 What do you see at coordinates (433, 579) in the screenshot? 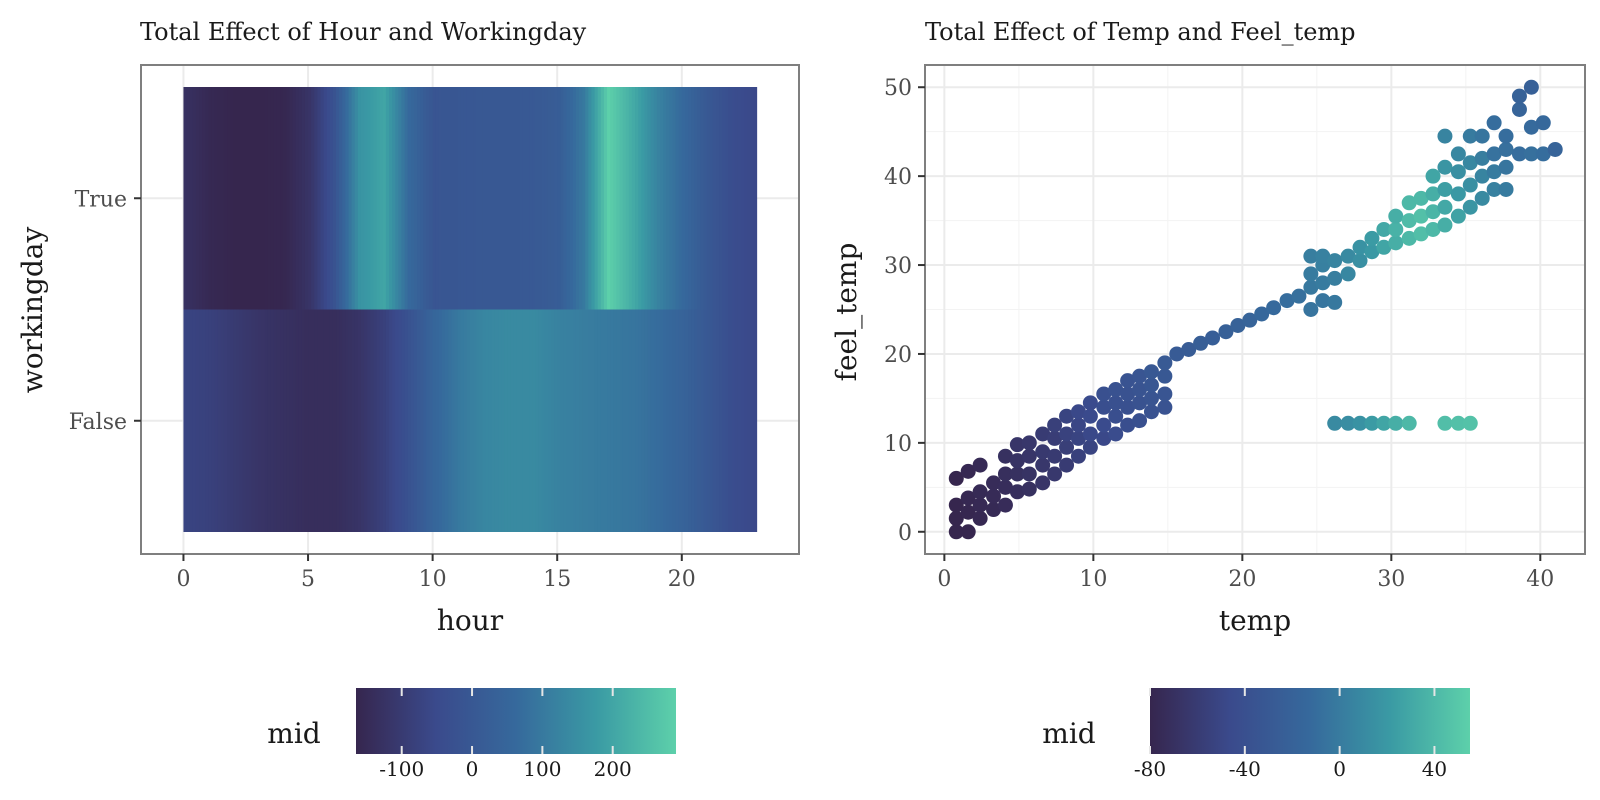
I see `heatmap-x-tick-label: 10` at bounding box center [433, 579].